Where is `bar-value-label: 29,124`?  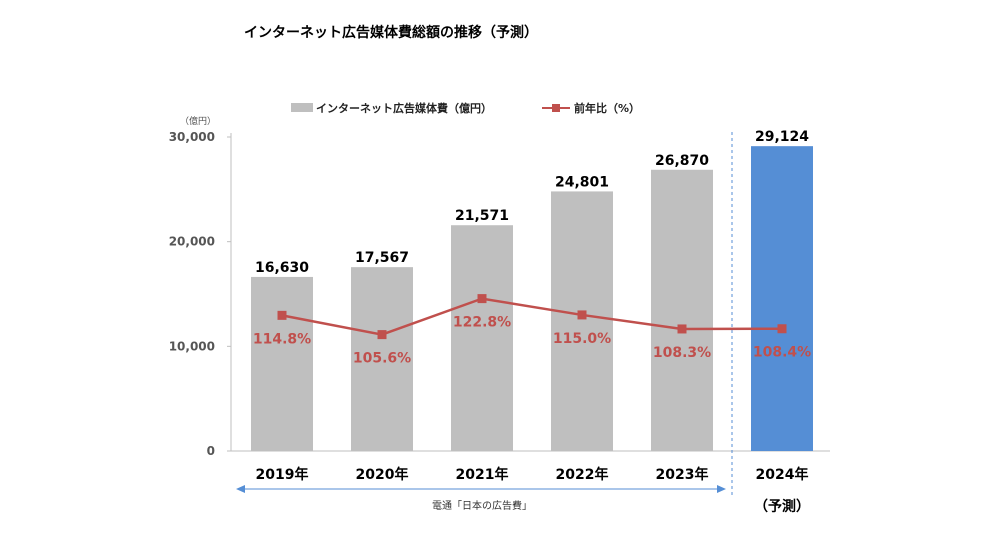
bar-value-label: 29,124 is located at coordinates (782, 137).